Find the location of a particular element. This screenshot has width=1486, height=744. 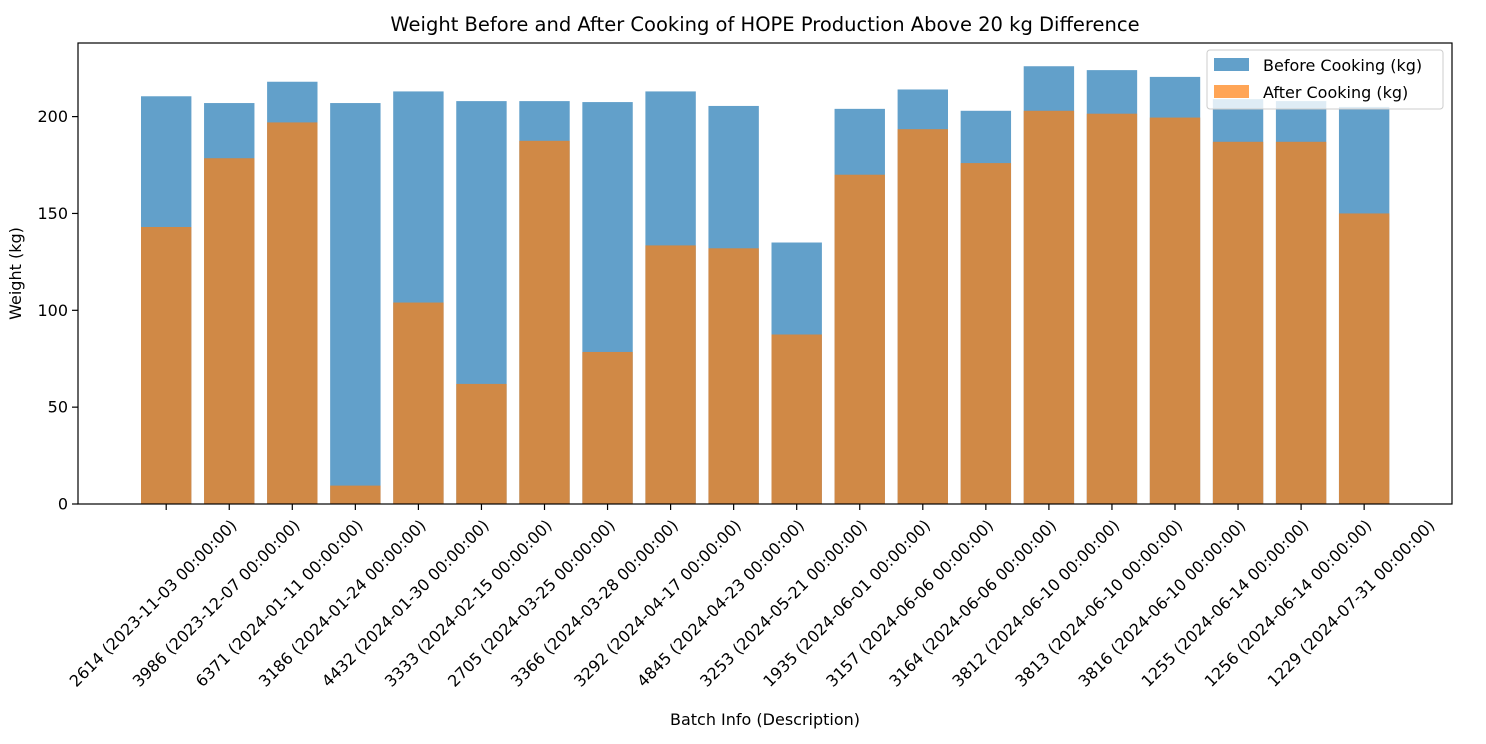

x-axis-label: Batch Info (Description) is located at coordinates (765, 719).